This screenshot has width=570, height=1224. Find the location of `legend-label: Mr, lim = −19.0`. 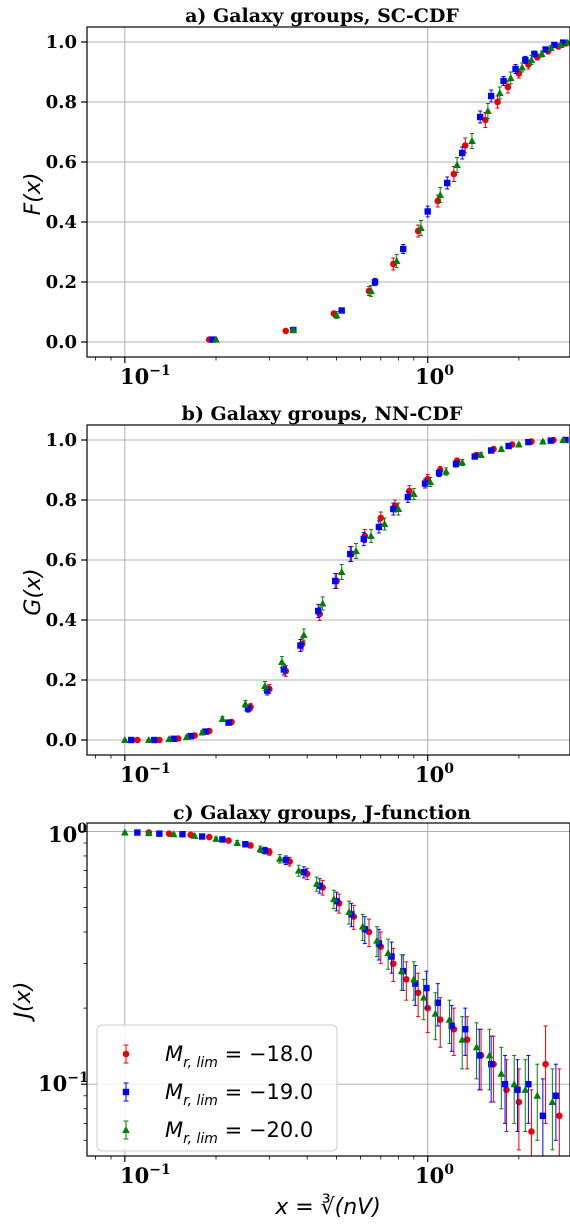

legend-label: Mr, lim = −19.0 is located at coordinates (239, 1094).